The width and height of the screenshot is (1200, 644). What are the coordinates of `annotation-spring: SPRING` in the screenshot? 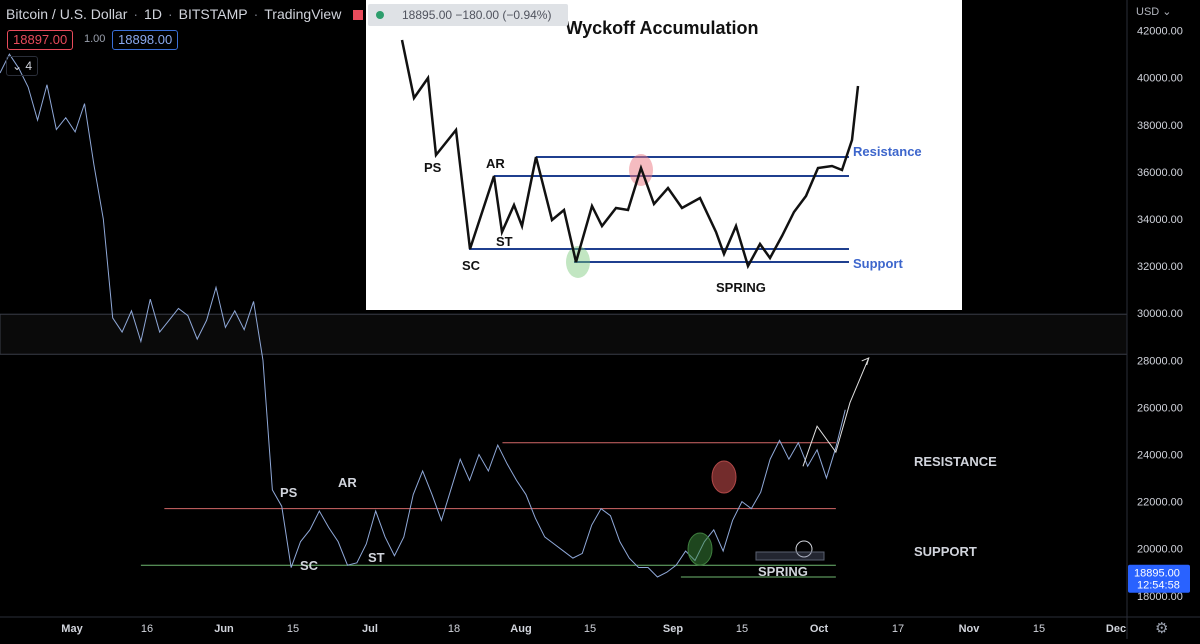 It's located at (783, 571).